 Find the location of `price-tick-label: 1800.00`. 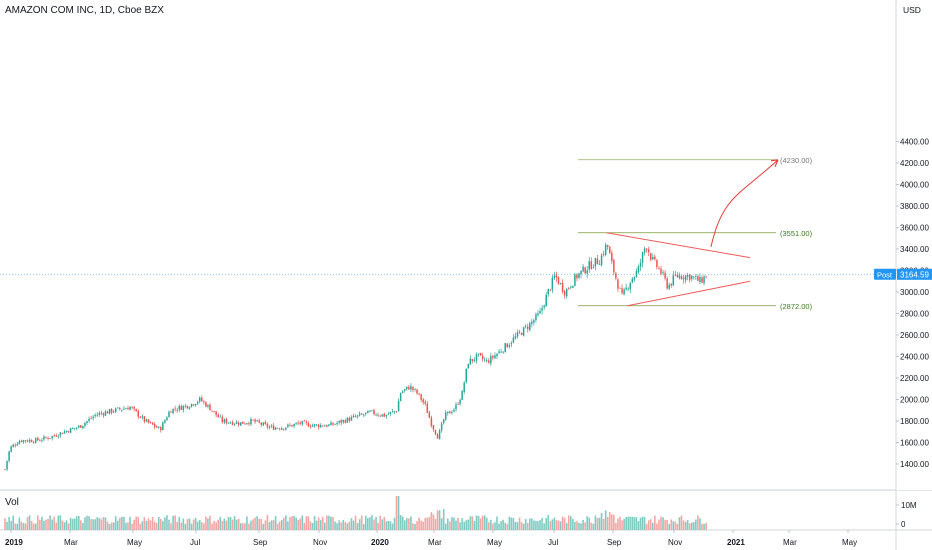

price-tick-label: 1800.00 is located at coordinates (914, 421).